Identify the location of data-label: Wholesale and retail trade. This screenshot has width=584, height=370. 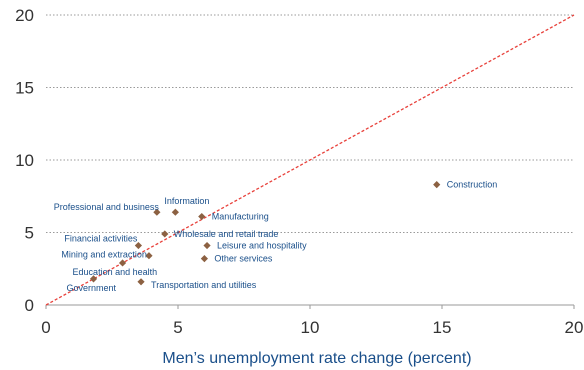
(226, 234).